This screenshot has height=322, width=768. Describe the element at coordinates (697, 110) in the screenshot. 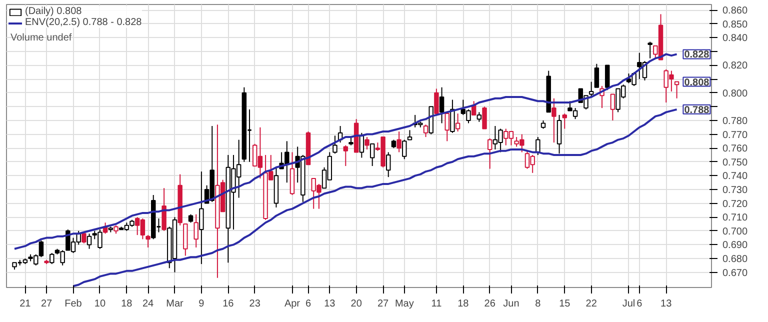

I see `data-label: 0.788` at that location.